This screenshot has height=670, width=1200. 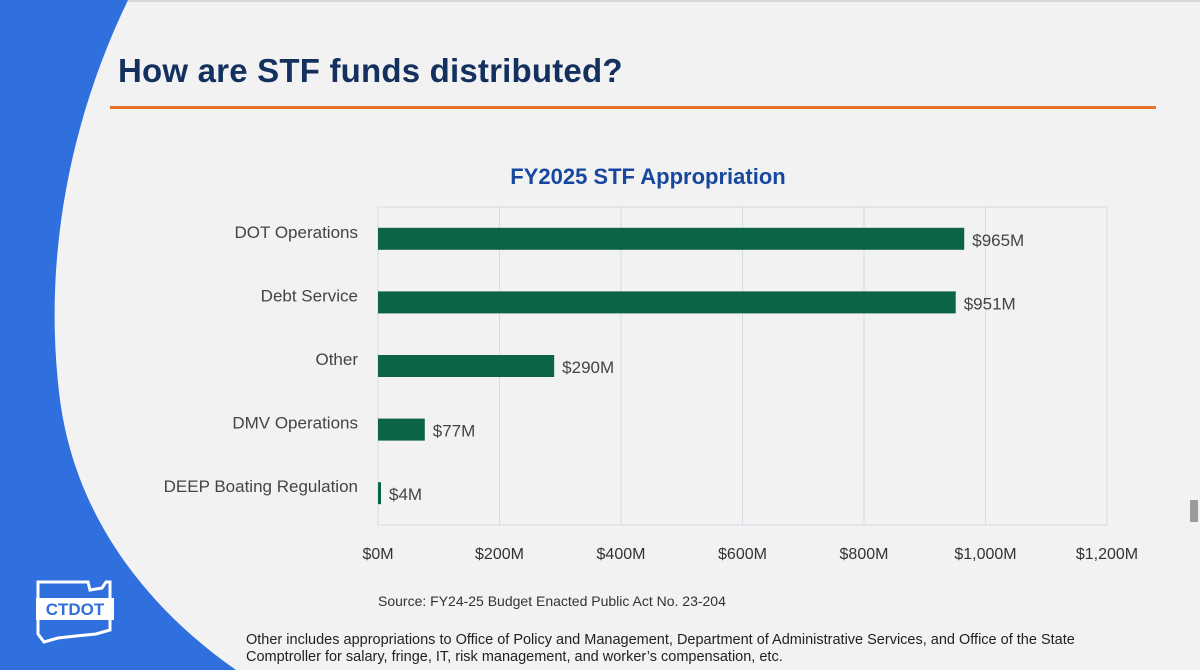 I want to click on value-label: $77M, so click(x=454, y=431).